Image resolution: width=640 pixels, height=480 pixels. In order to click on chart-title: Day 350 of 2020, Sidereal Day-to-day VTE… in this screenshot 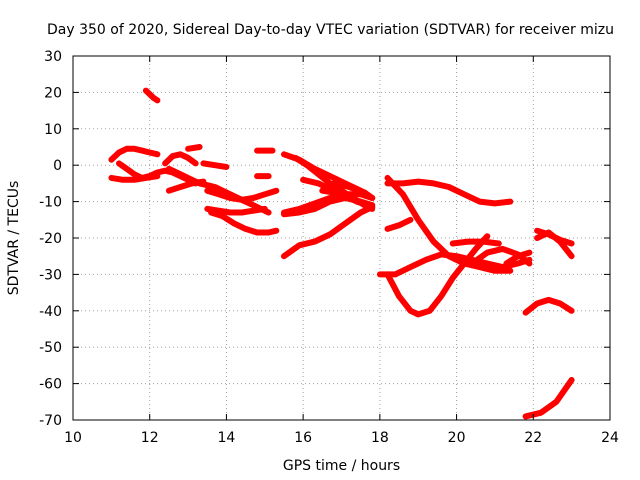, I will do `click(330, 30)`.